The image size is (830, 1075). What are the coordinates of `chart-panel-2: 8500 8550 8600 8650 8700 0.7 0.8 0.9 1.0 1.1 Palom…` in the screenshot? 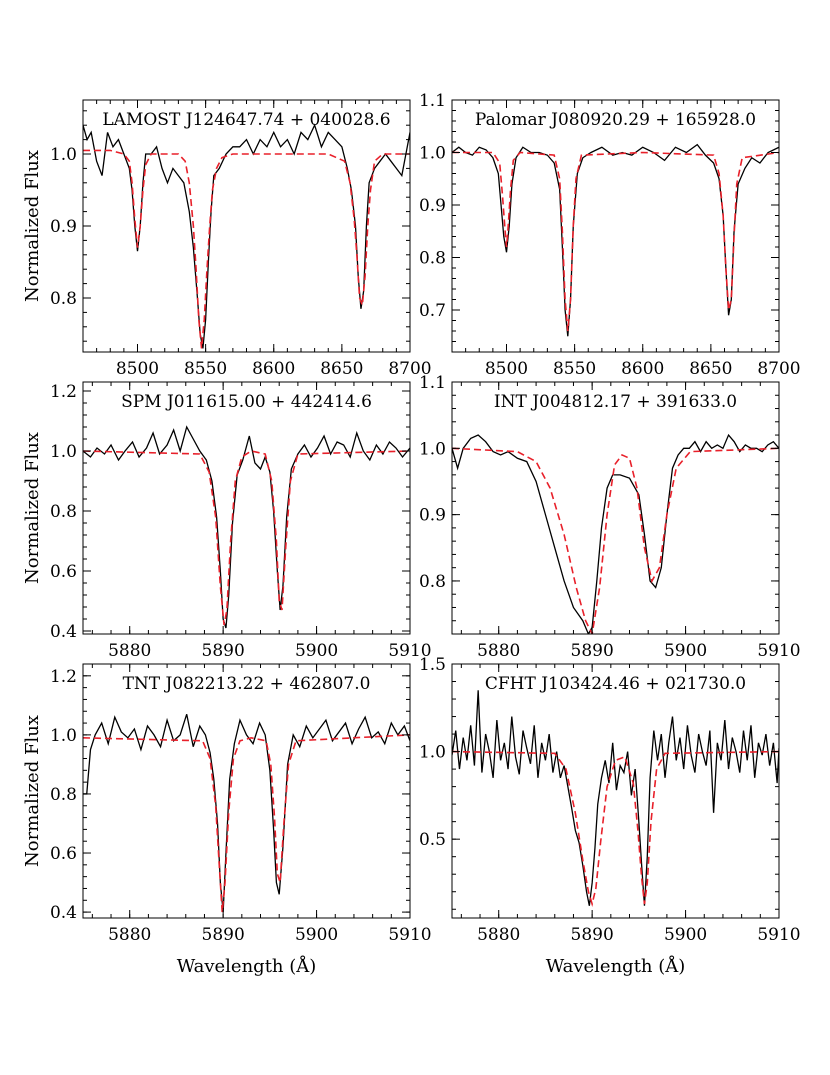 It's located at (610, 235).